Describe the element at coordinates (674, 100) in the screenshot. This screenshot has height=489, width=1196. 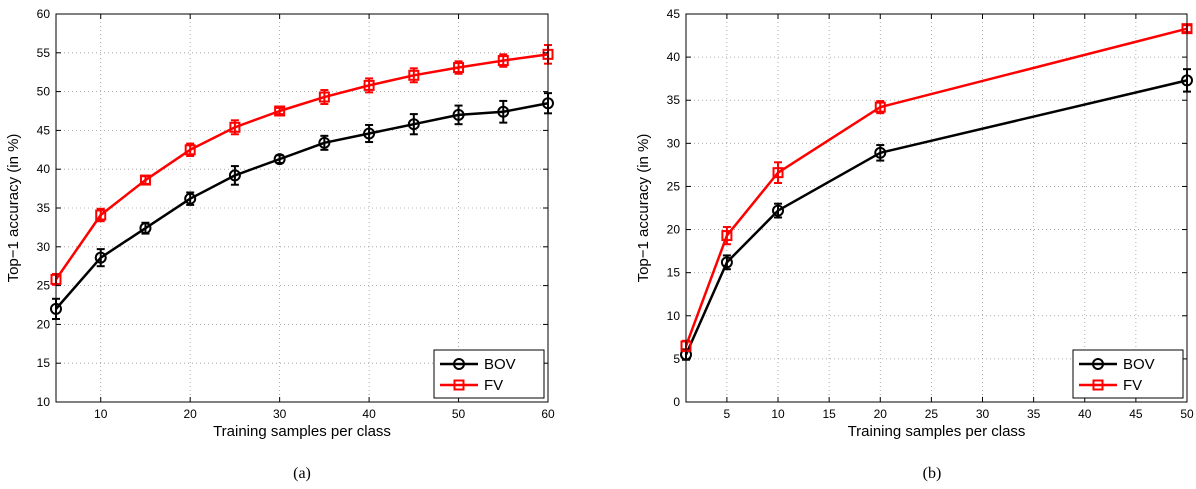
I see `y-tick-label-b: 35` at that location.